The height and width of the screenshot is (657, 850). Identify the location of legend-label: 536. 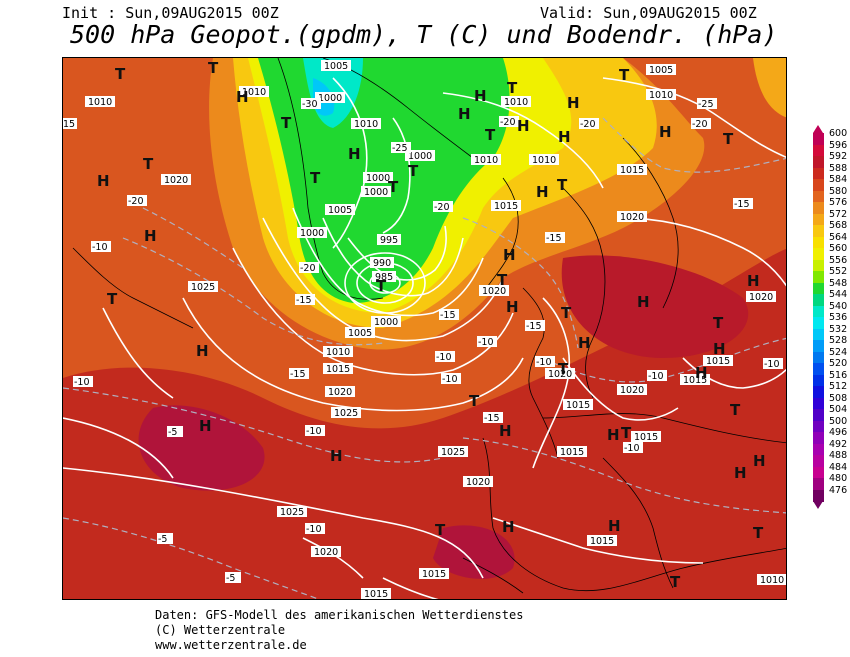
(838, 317).